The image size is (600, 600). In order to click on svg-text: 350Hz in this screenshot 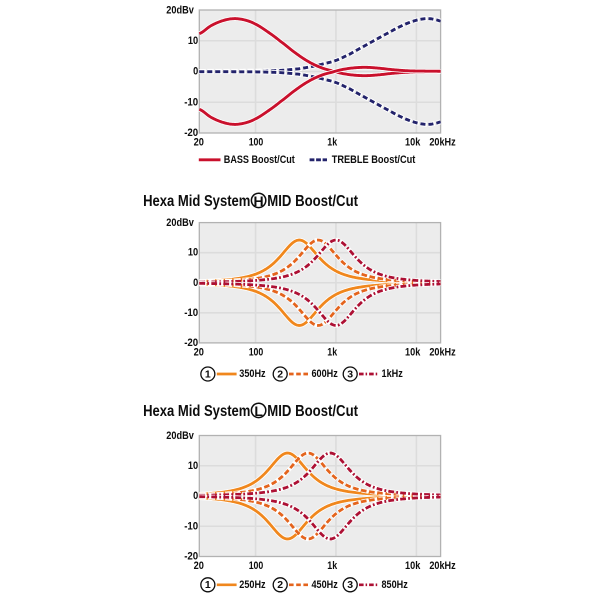, I will do `click(252, 374)`.